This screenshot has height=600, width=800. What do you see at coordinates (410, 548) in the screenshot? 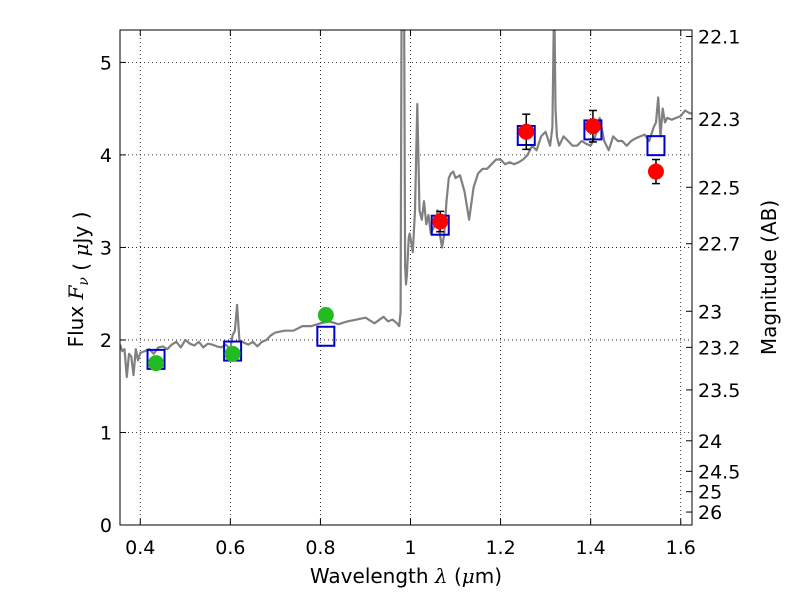
I see `x-tick-label: 1` at bounding box center [410, 548].